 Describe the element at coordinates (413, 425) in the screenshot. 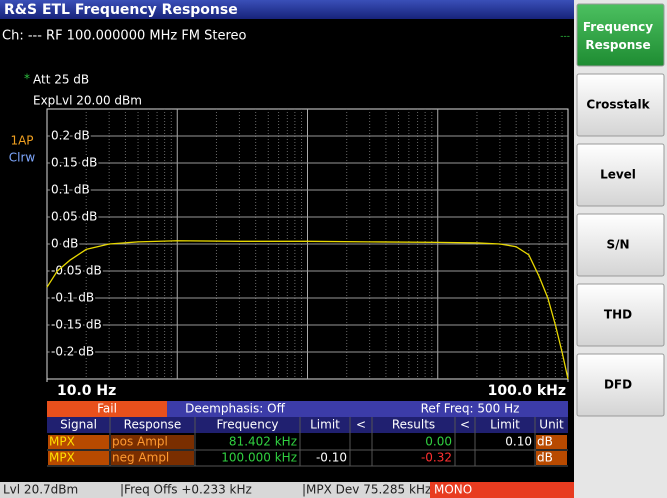

I see `column-header: Results` at that location.